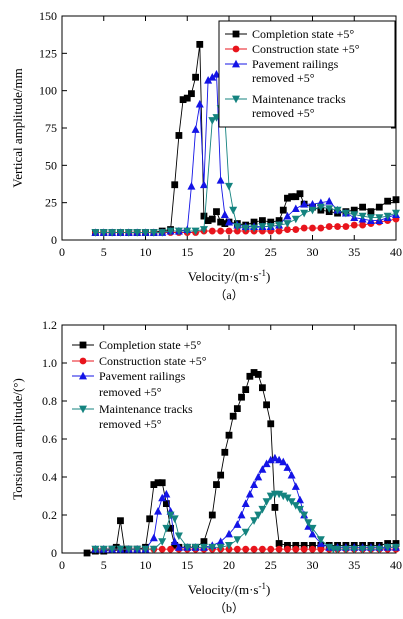 The width and height of the screenshot is (403, 619). I want to click on y-tick-label: 0.6, so click(49, 439).